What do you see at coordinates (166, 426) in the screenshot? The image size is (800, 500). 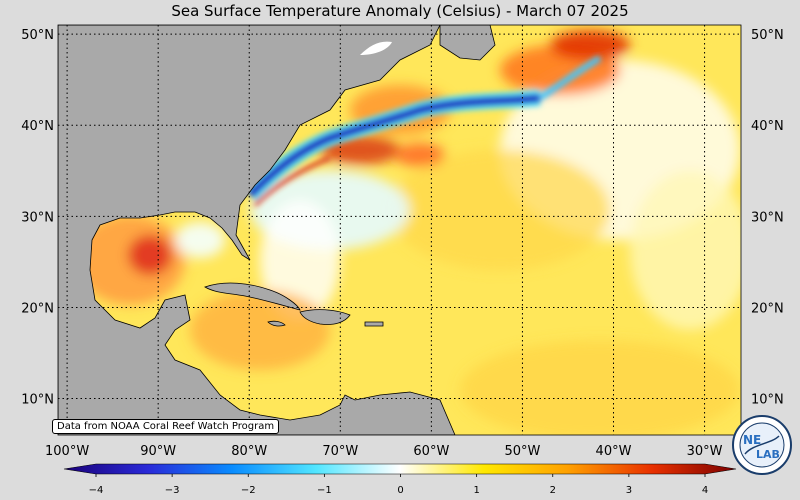 I see `data-credit-label: Data from NOAA Coral Reef Watch Program` at bounding box center [166, 426].